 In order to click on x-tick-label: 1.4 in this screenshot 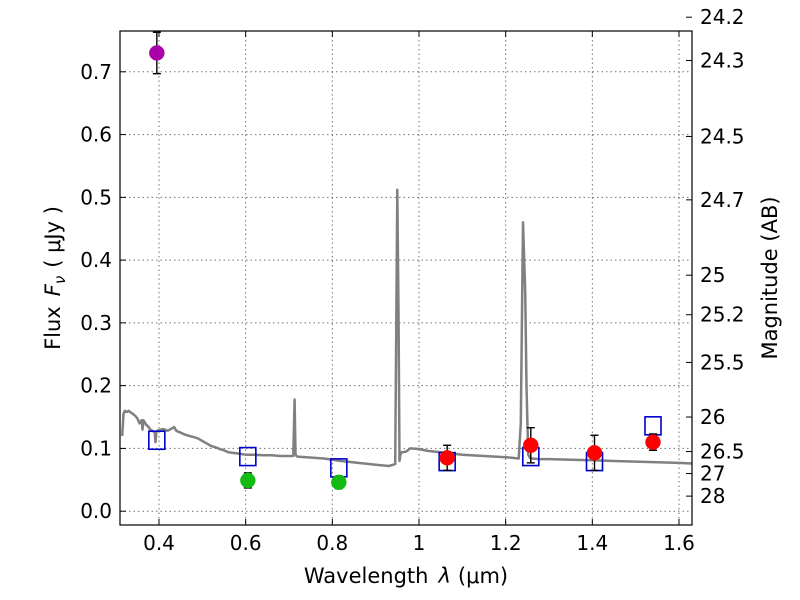, I will do `click(592, 543)`.